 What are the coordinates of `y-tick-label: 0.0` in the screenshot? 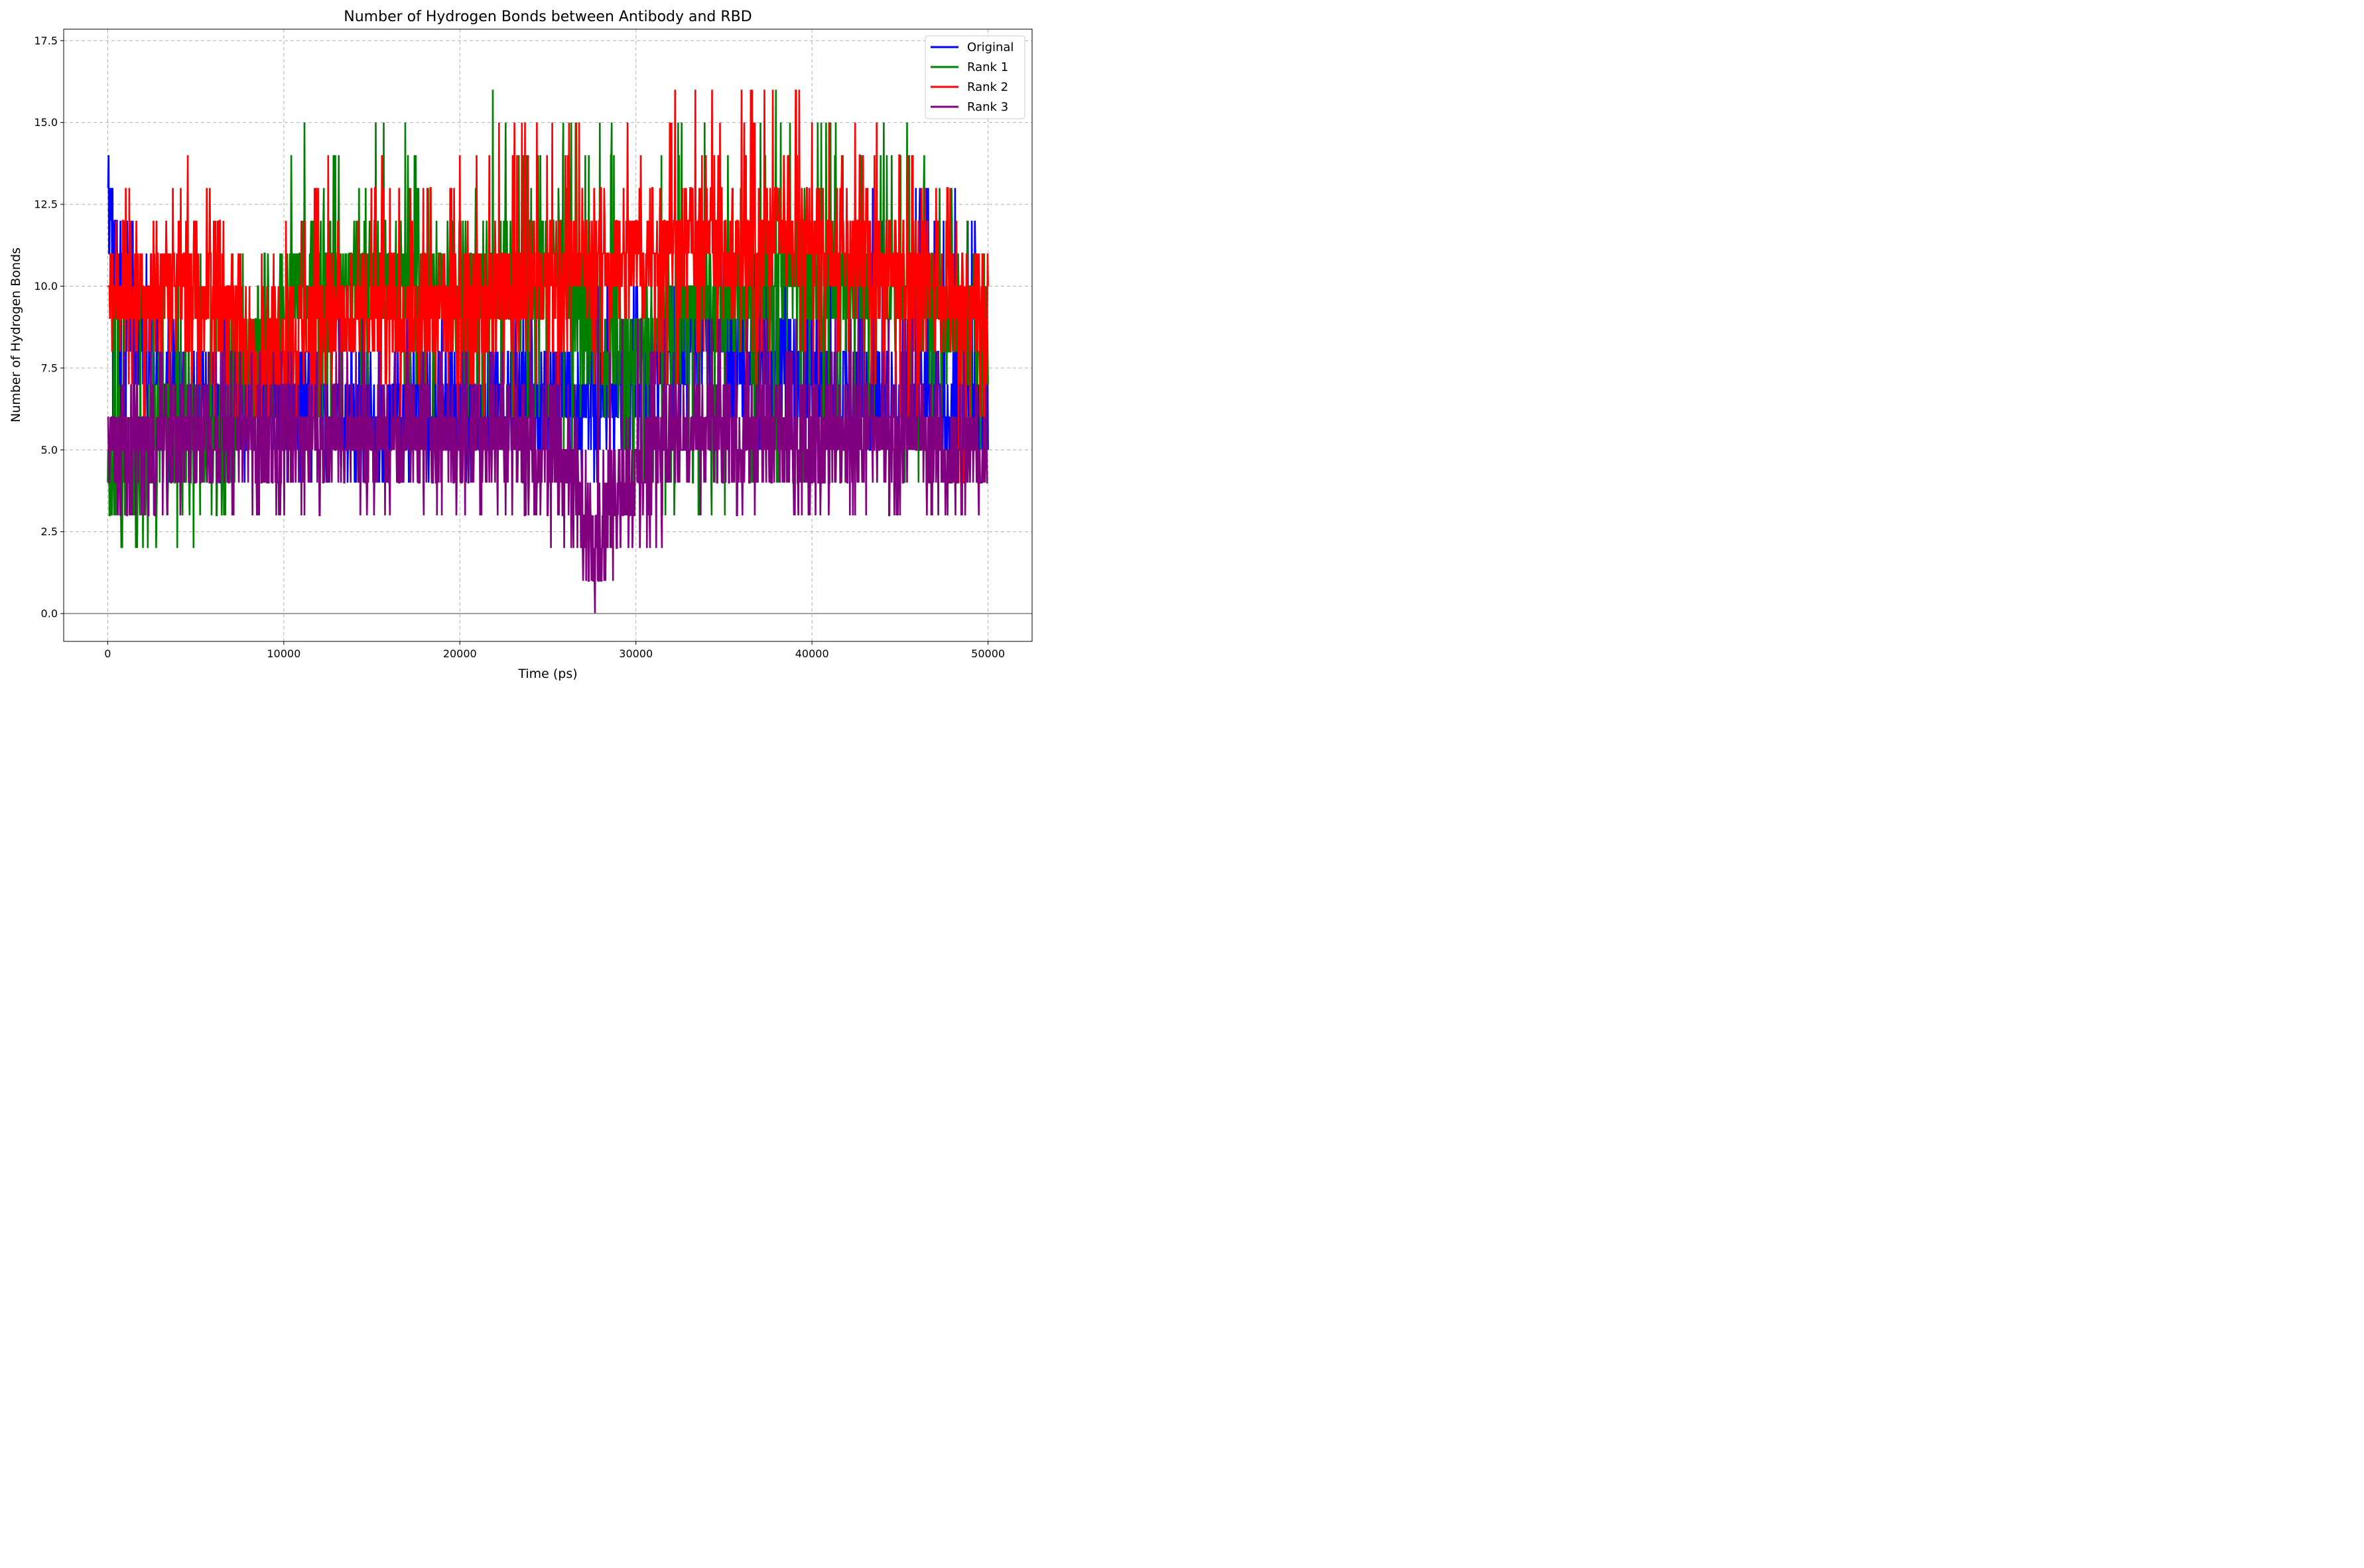 It's located at (49, 614).